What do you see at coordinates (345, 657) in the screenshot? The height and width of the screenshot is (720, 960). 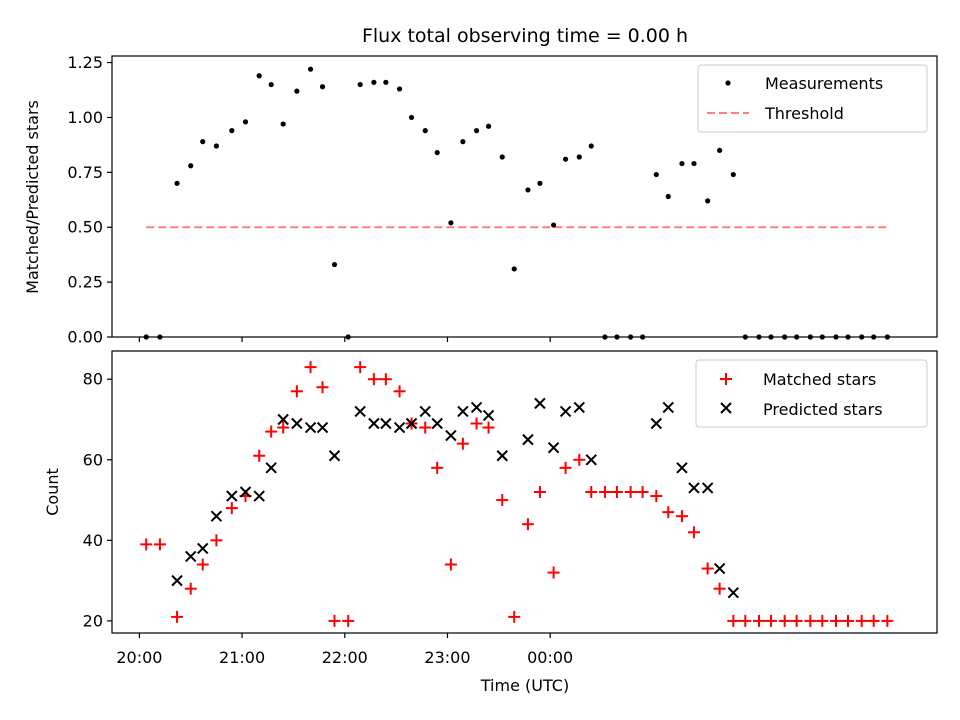 I see `x-tick-label: 22:00` at bounding box center [345, 657].